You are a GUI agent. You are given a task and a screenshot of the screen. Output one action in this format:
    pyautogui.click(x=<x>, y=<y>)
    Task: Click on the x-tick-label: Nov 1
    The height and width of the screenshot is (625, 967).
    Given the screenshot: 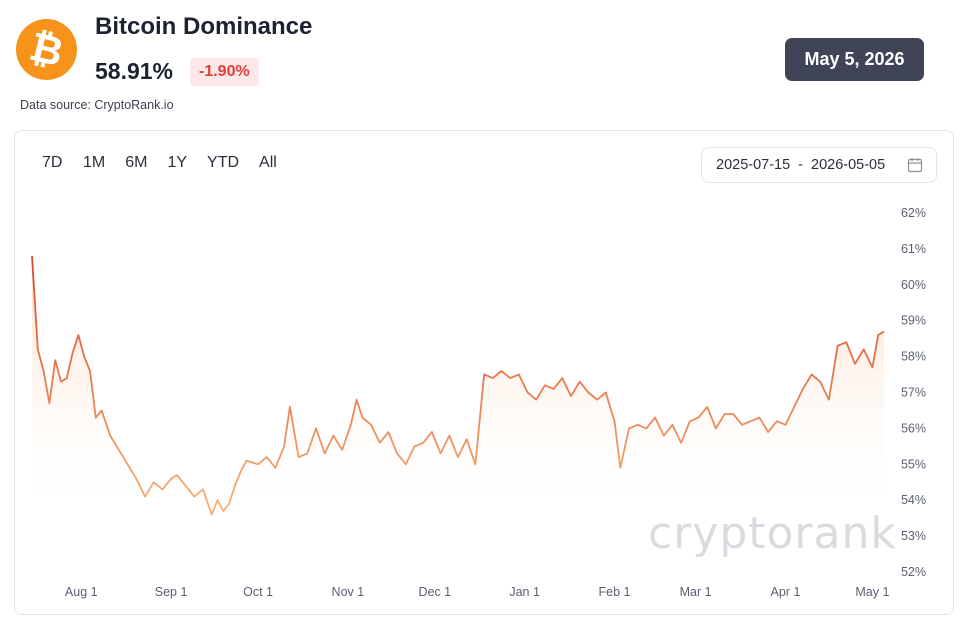 What is the action you would take?
    pyautogui.click(x=348, y=592)
    